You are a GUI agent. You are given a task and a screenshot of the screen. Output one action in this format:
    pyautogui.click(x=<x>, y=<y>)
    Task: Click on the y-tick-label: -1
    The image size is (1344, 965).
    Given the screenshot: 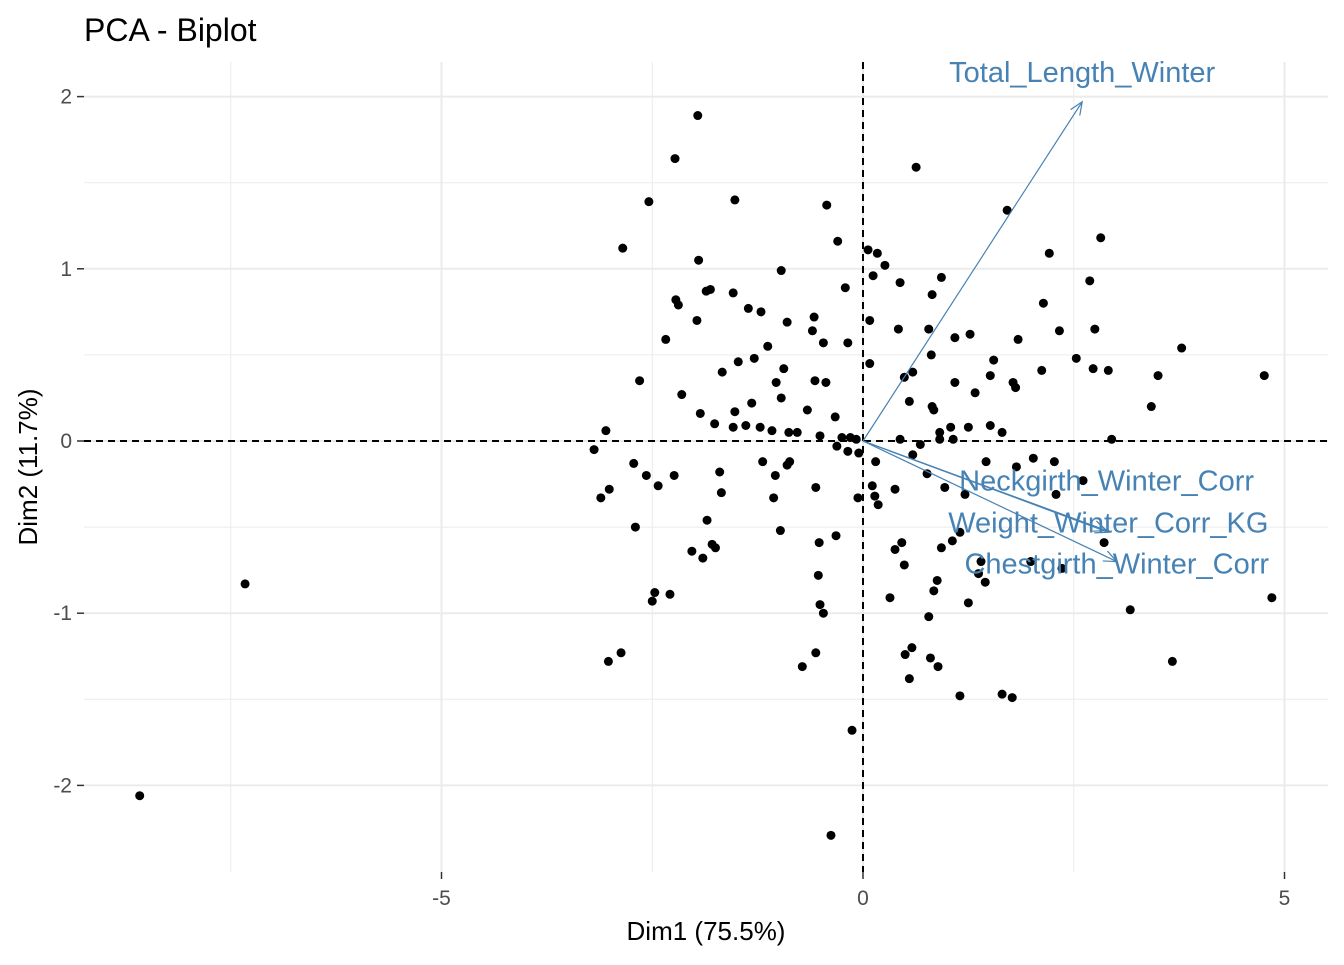 What is the action you would take?
    pyautogui.click(x=62, y=613)
    